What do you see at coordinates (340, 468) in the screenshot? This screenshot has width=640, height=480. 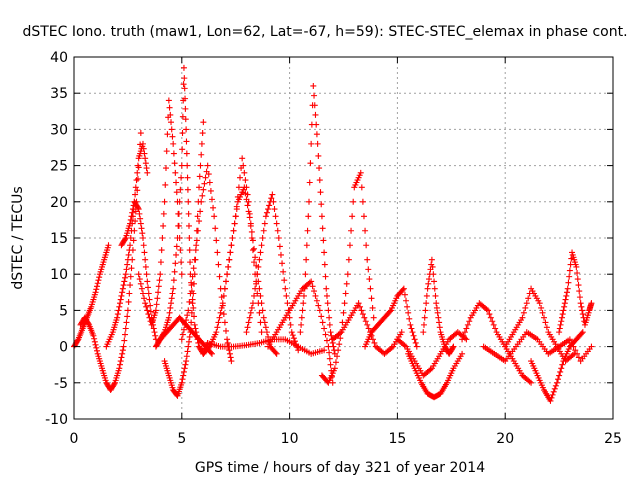 I see `x-axis-label: GPS time / hours of day 321 of year 2014` at bounding box center [340, 468].